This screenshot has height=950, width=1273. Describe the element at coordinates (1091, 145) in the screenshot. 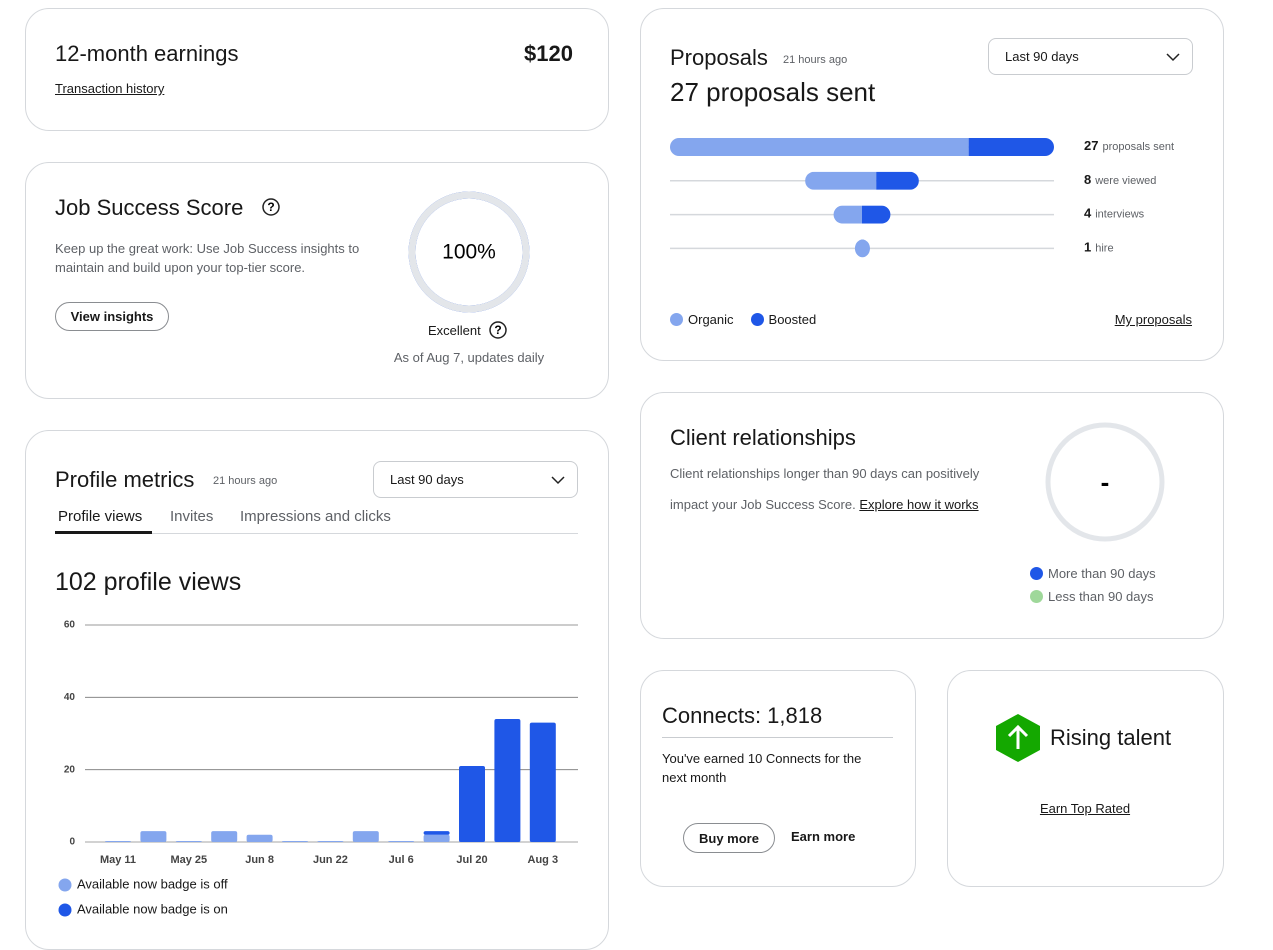

I see `count: 27` at that location.